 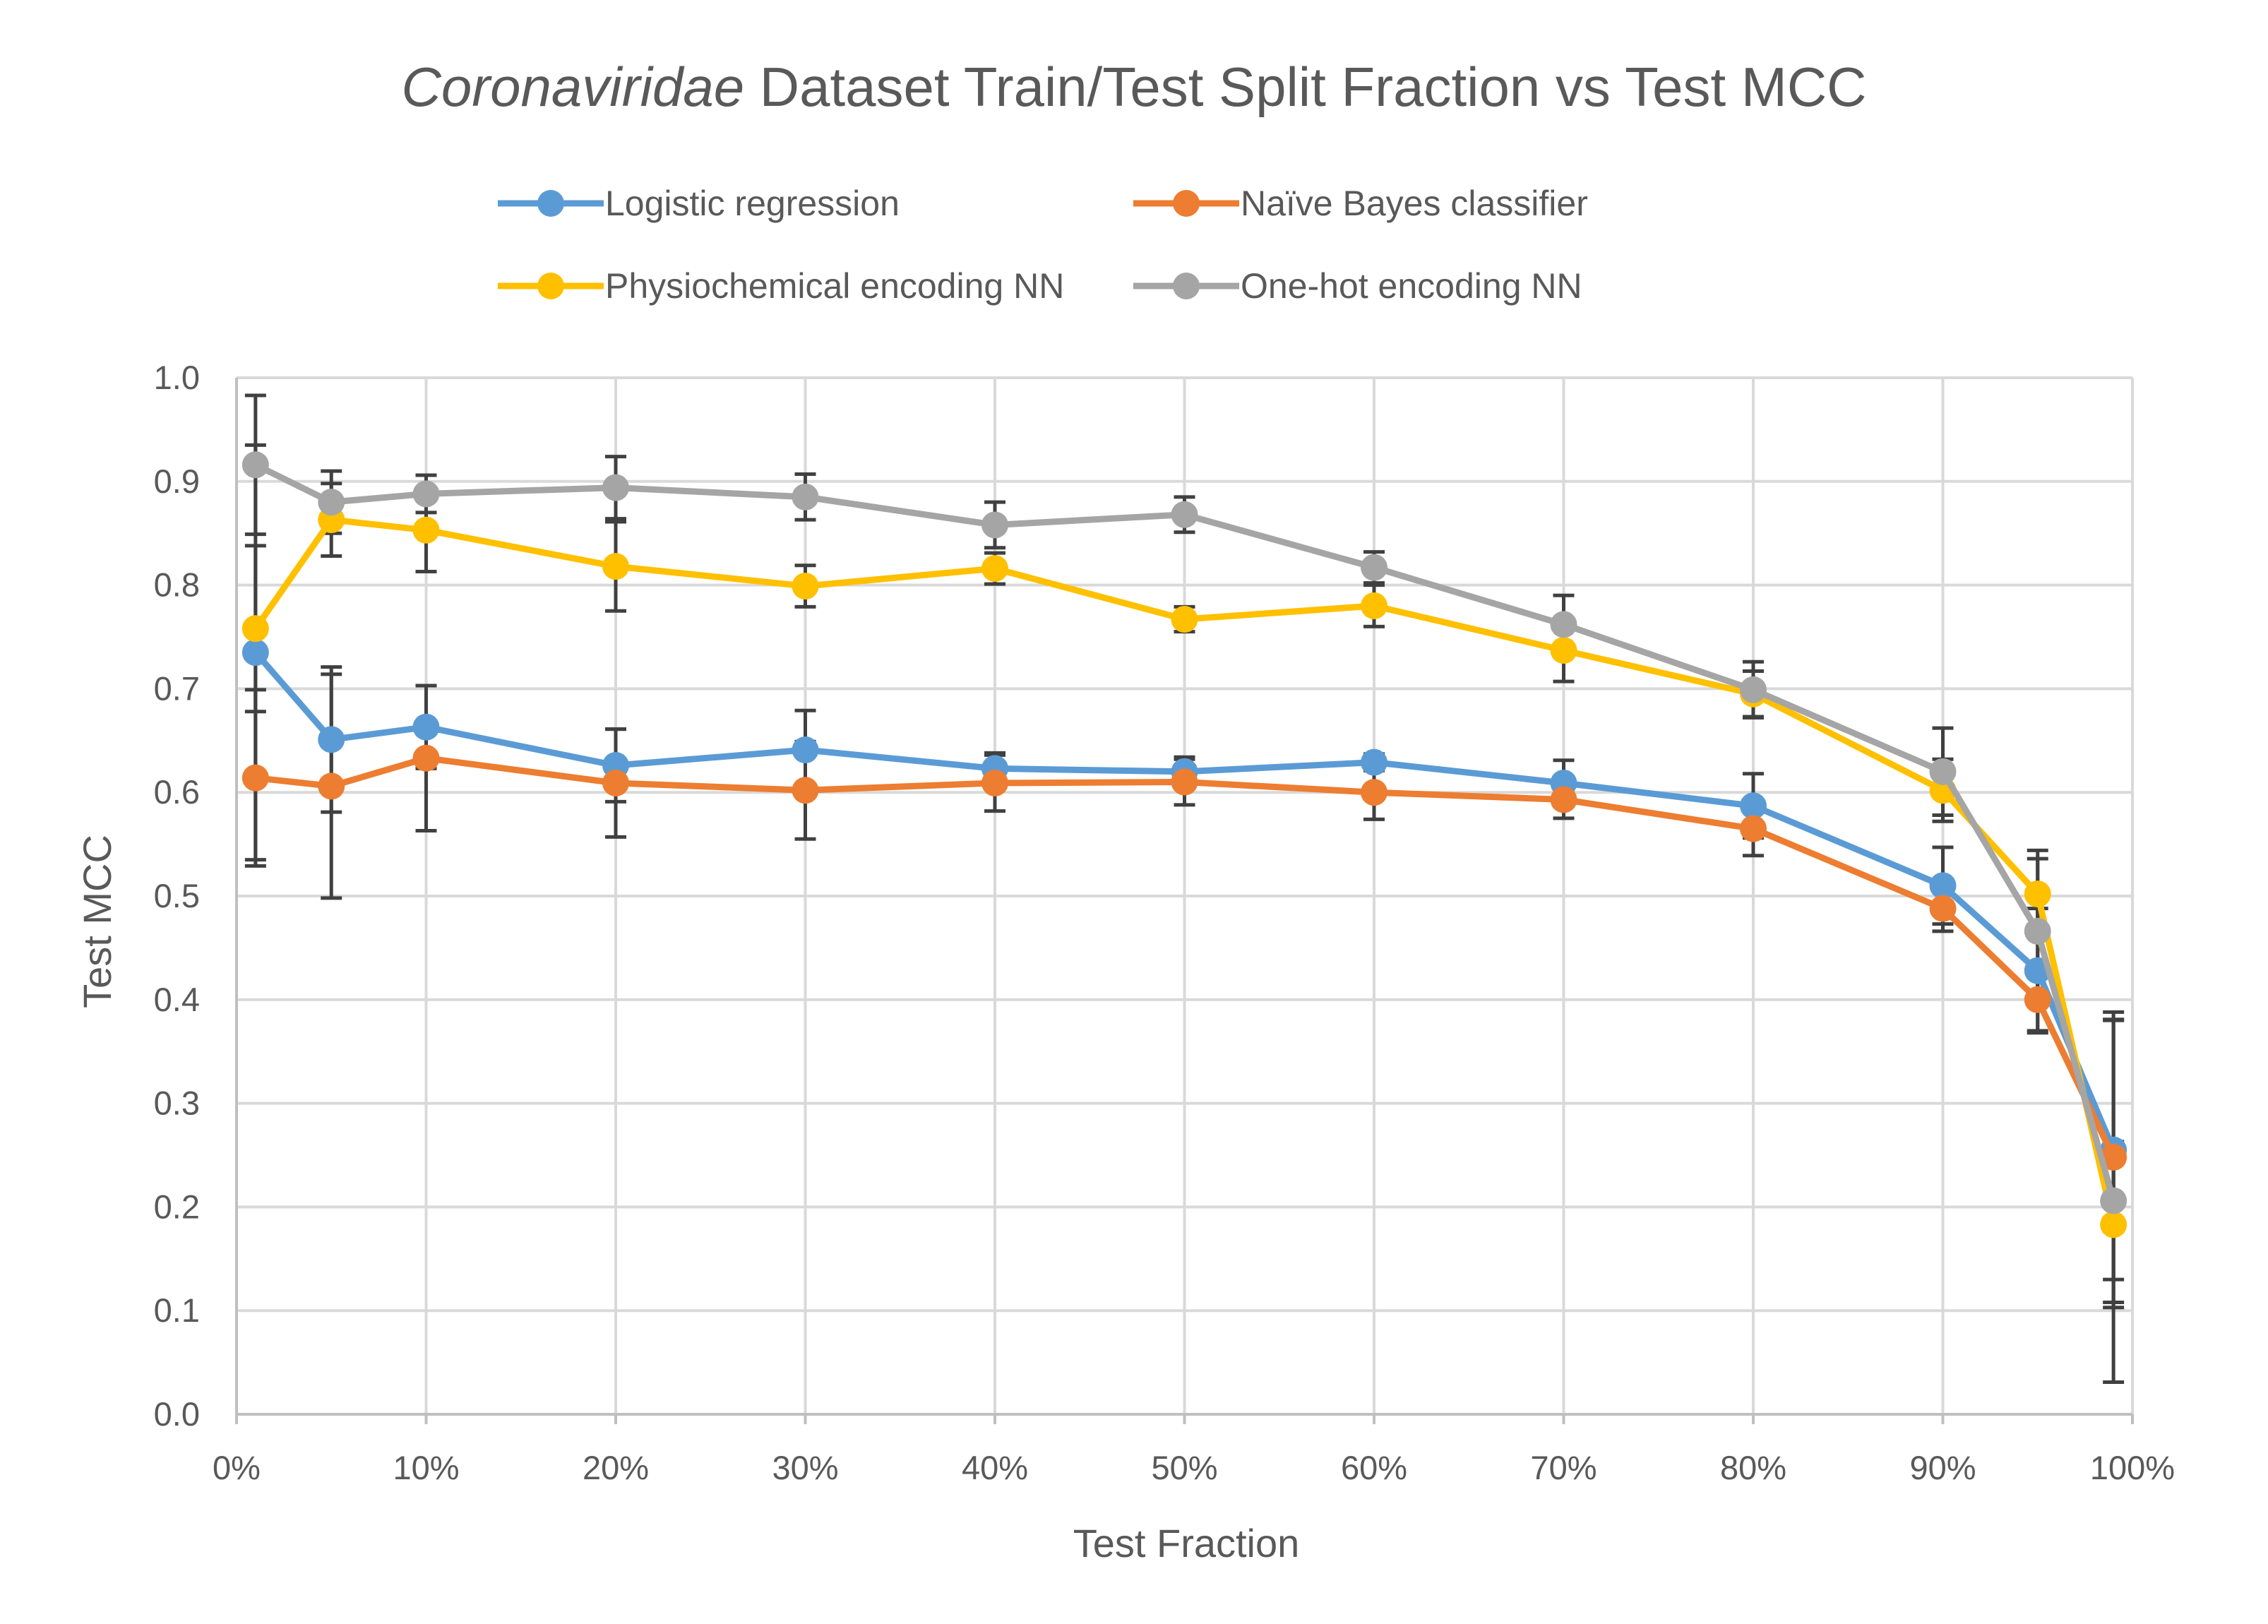 What do you see at coordinates (177, 792) in the screenshot?
I see `y-tick-label: 0.6` at bounding box center [177, 792].